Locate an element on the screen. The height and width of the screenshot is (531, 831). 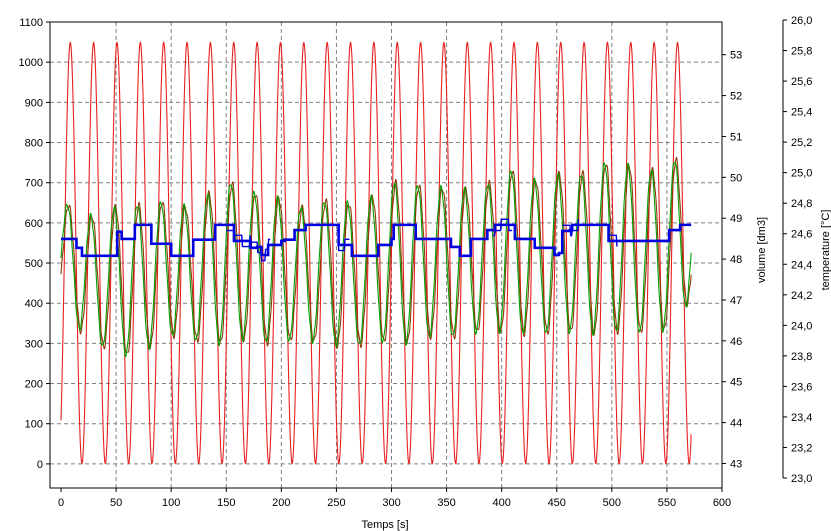
y-tick-label: 700 is located at coordinates (34, 184).